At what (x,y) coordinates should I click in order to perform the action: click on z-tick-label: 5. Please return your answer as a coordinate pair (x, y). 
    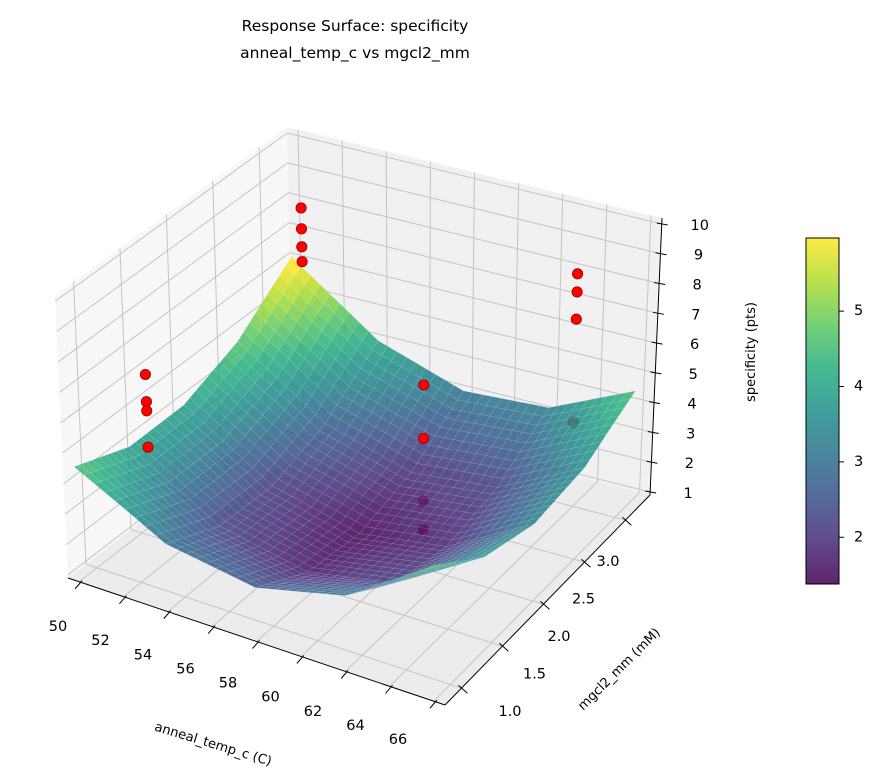
    Looking at the image, I should click on (693, 375).